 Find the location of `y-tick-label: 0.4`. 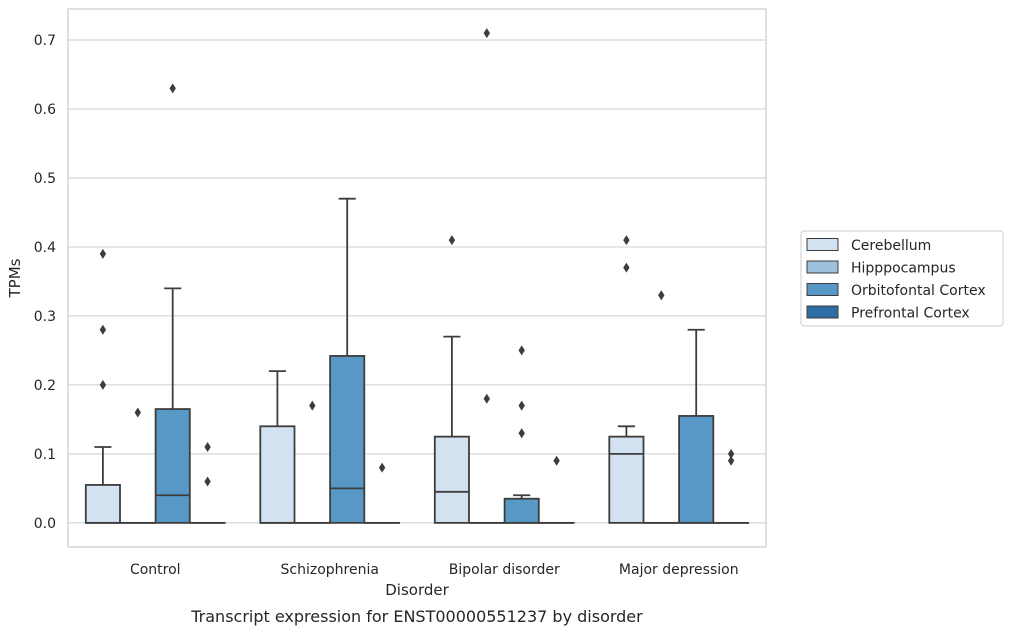

y-tick-label: 0.4 is located at coordinates (45, 248).